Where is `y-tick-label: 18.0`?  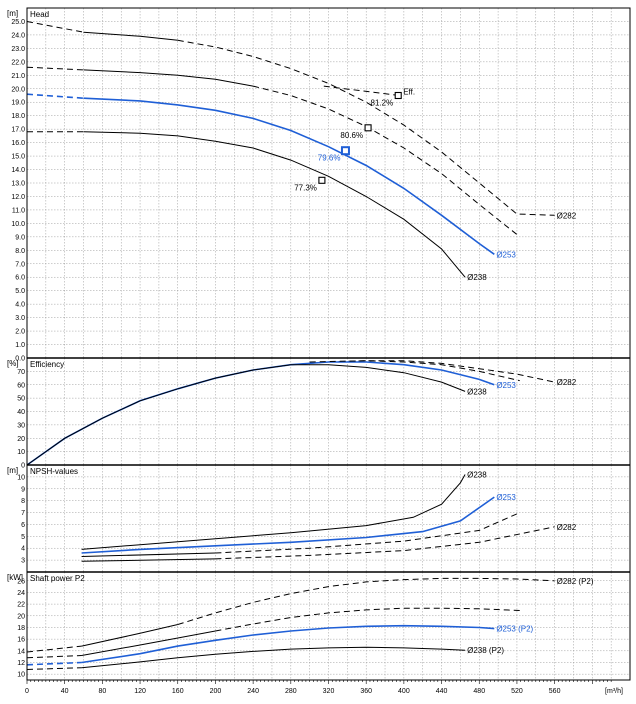
y-tick-label: 18.0 is located at coordinates (18, 116).